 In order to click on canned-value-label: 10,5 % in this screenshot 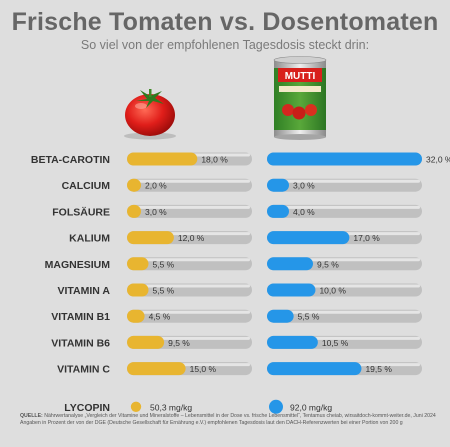, I will do `click(335, 343)`.